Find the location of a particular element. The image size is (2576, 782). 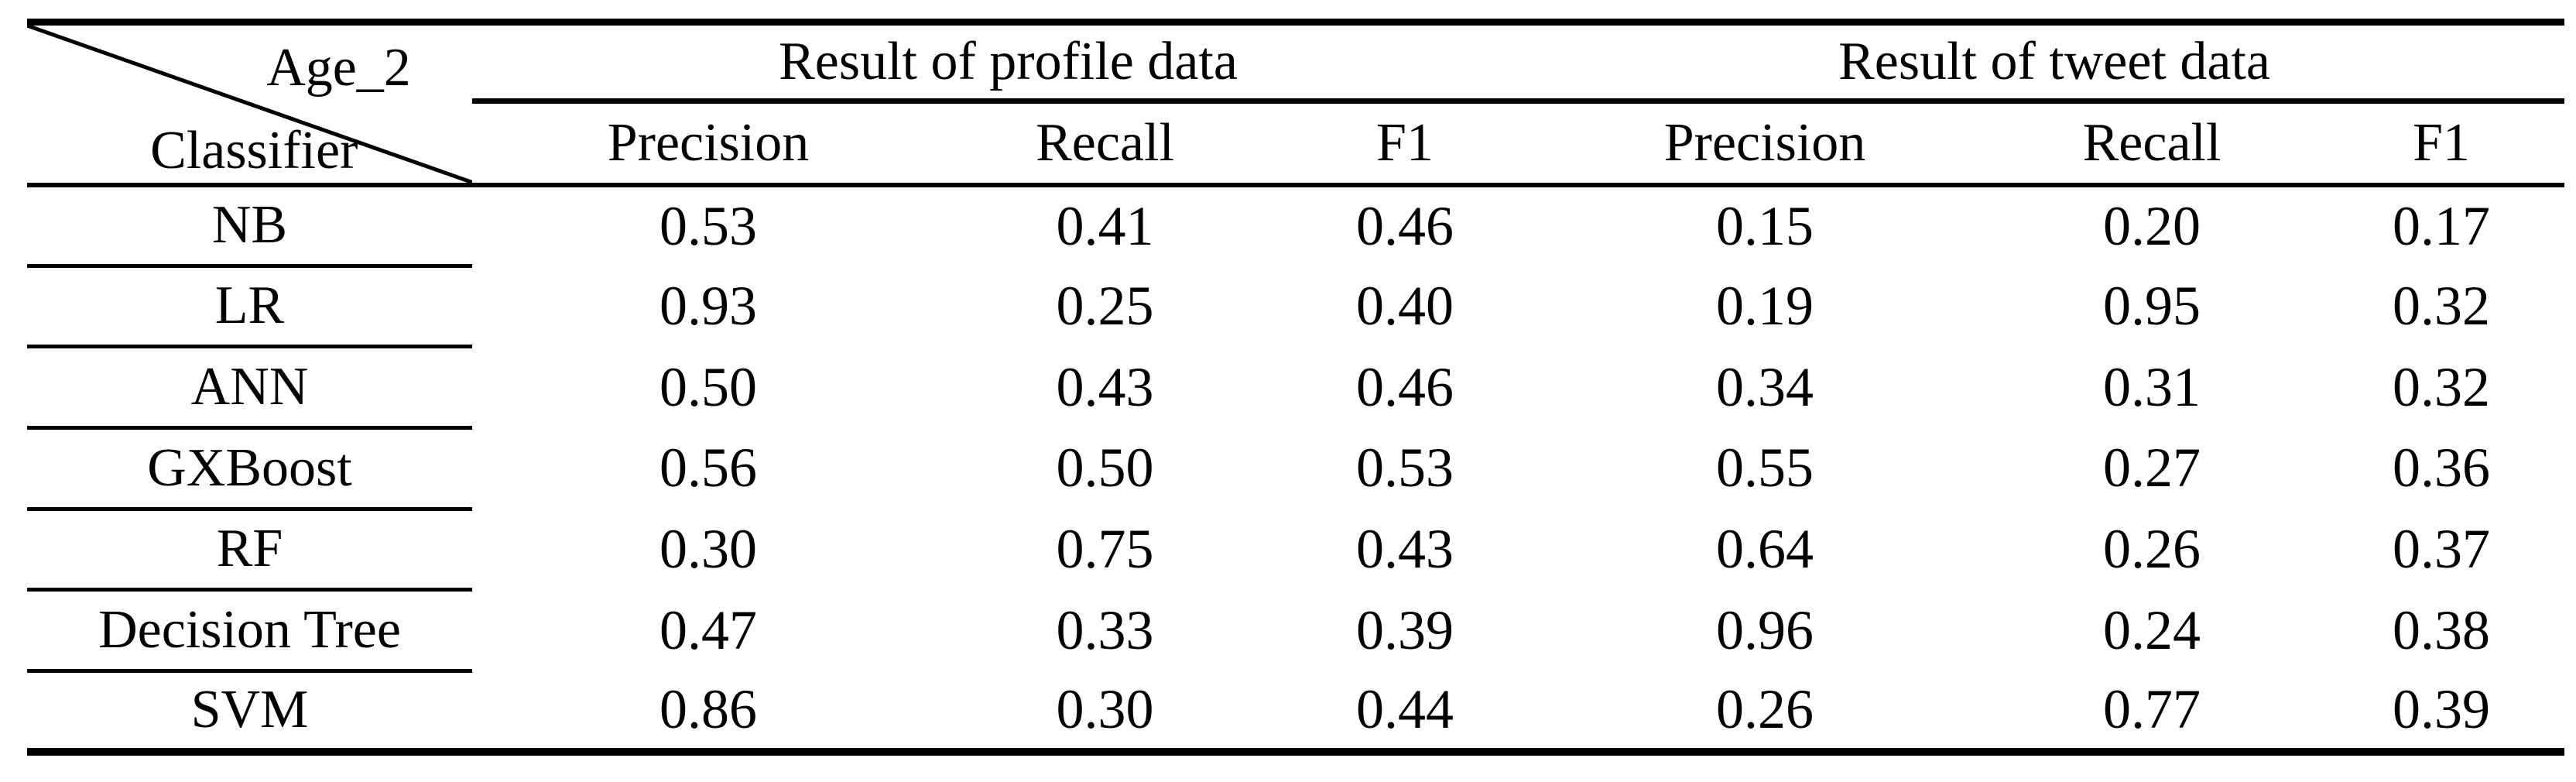

table-row: GXBoost 0.56 0.50 0.53 0.55 0.27 0.36 is located at coordinates (1295, 469).